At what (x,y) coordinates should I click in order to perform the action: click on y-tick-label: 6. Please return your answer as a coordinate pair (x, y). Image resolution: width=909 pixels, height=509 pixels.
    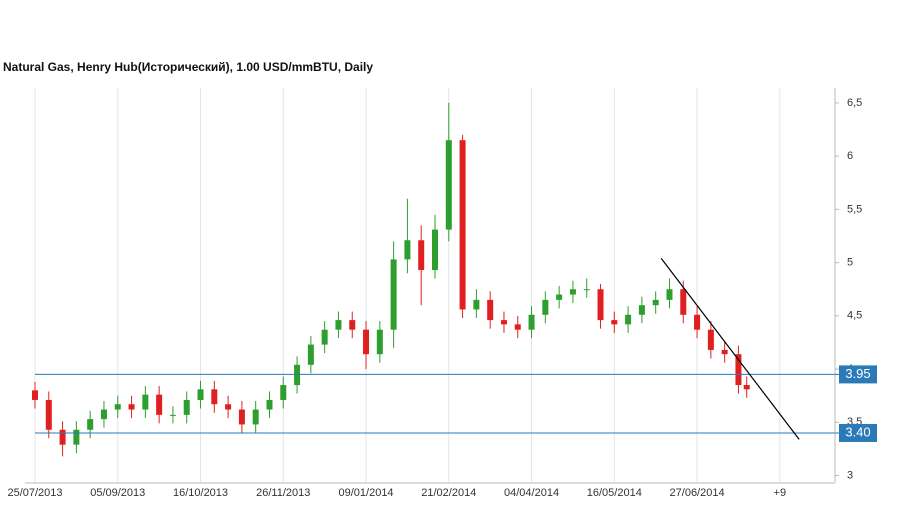
    Looking at the image, I should click on (850, 156).